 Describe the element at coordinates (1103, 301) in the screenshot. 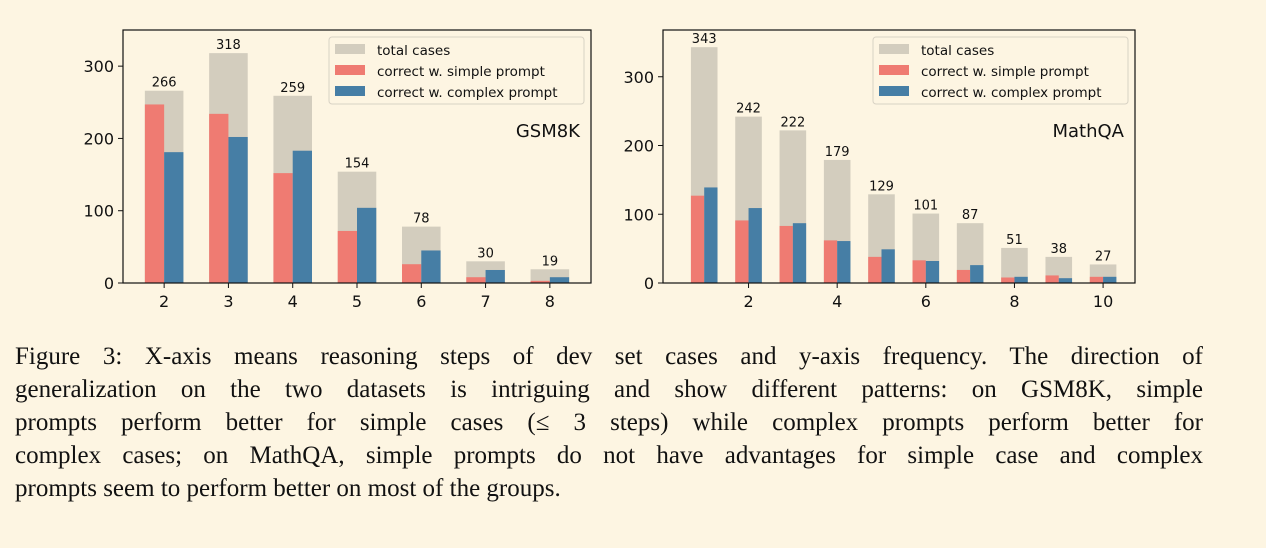

I see `x-tick-label: 10` at that location.